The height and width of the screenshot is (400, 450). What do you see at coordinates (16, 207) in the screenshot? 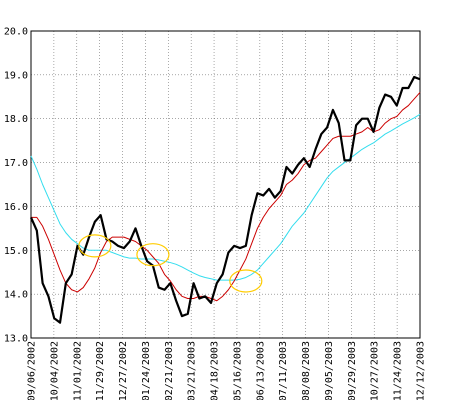
I see `y-tick-label: 16.0` at bounding box center [16, 207].